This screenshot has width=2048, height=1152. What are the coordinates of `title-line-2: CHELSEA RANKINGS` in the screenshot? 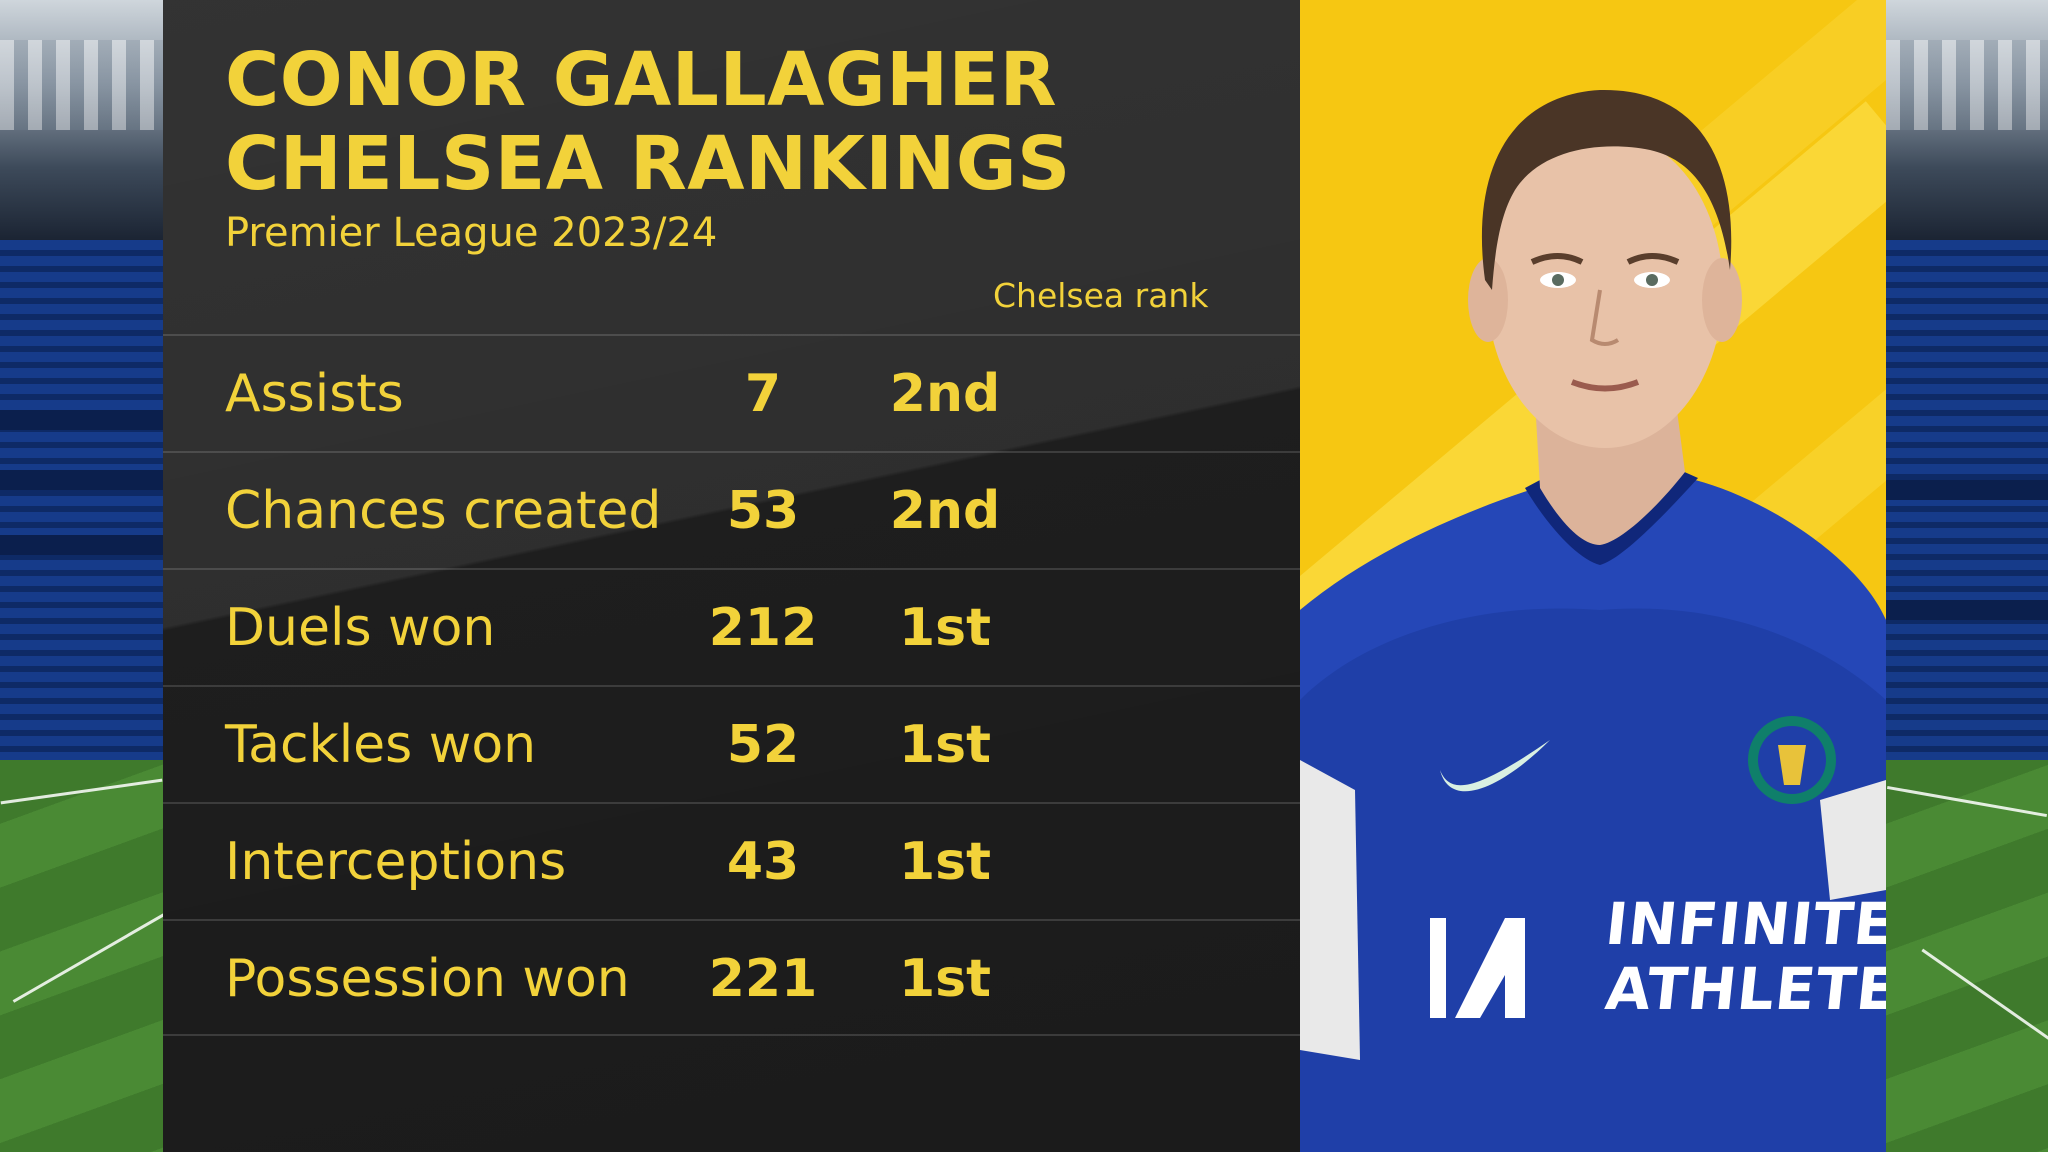 It's located at (648, 164).